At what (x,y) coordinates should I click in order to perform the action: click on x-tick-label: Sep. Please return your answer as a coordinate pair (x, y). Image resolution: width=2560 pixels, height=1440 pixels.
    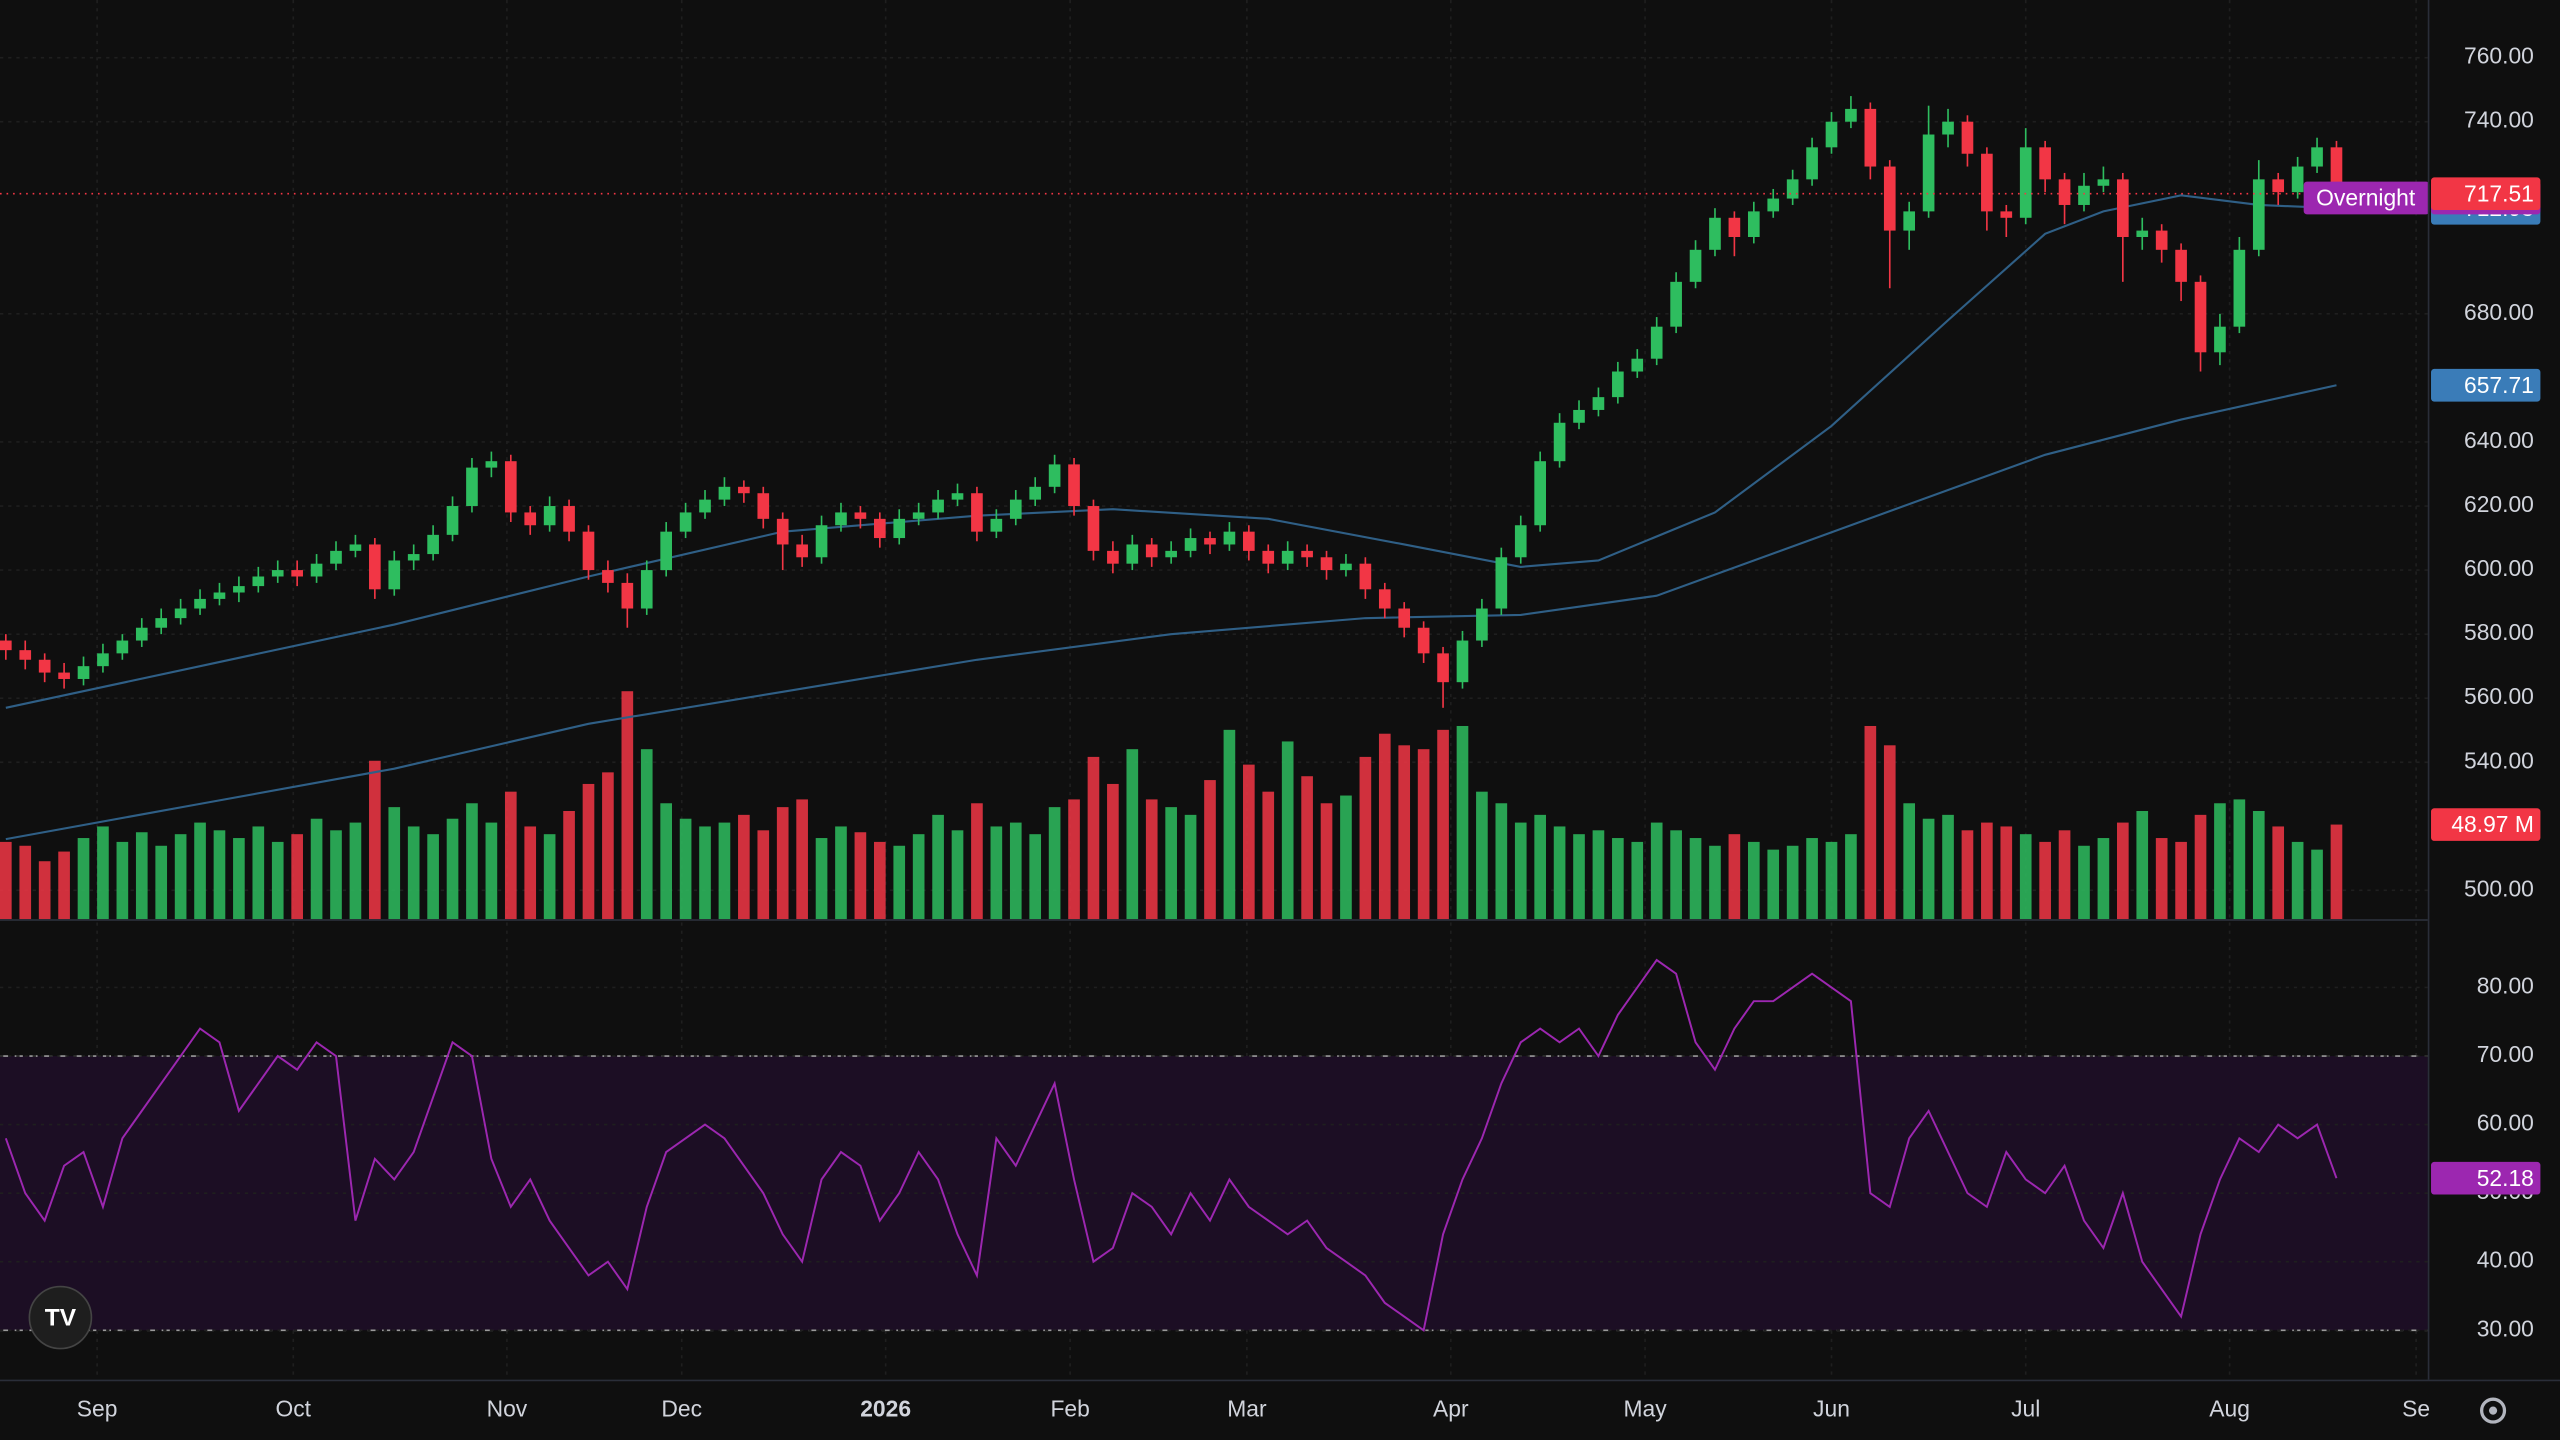
    Looking at the image, I should click on (97, 1409).